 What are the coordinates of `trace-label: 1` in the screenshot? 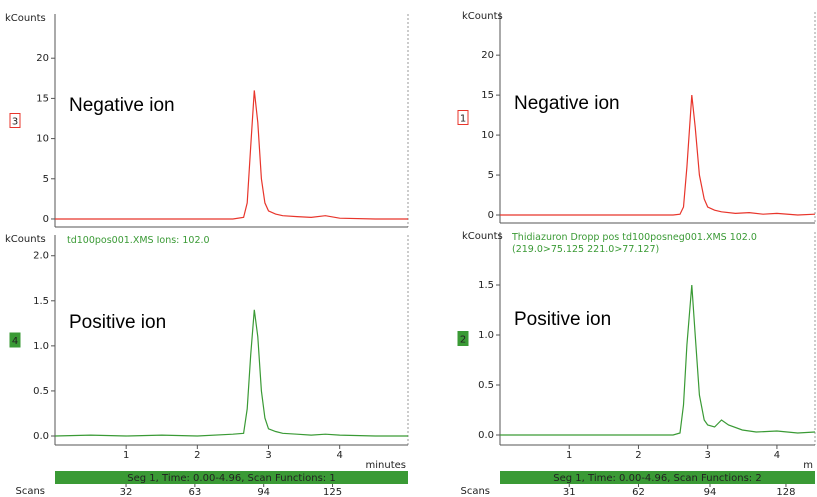 It's located at (463, 119).